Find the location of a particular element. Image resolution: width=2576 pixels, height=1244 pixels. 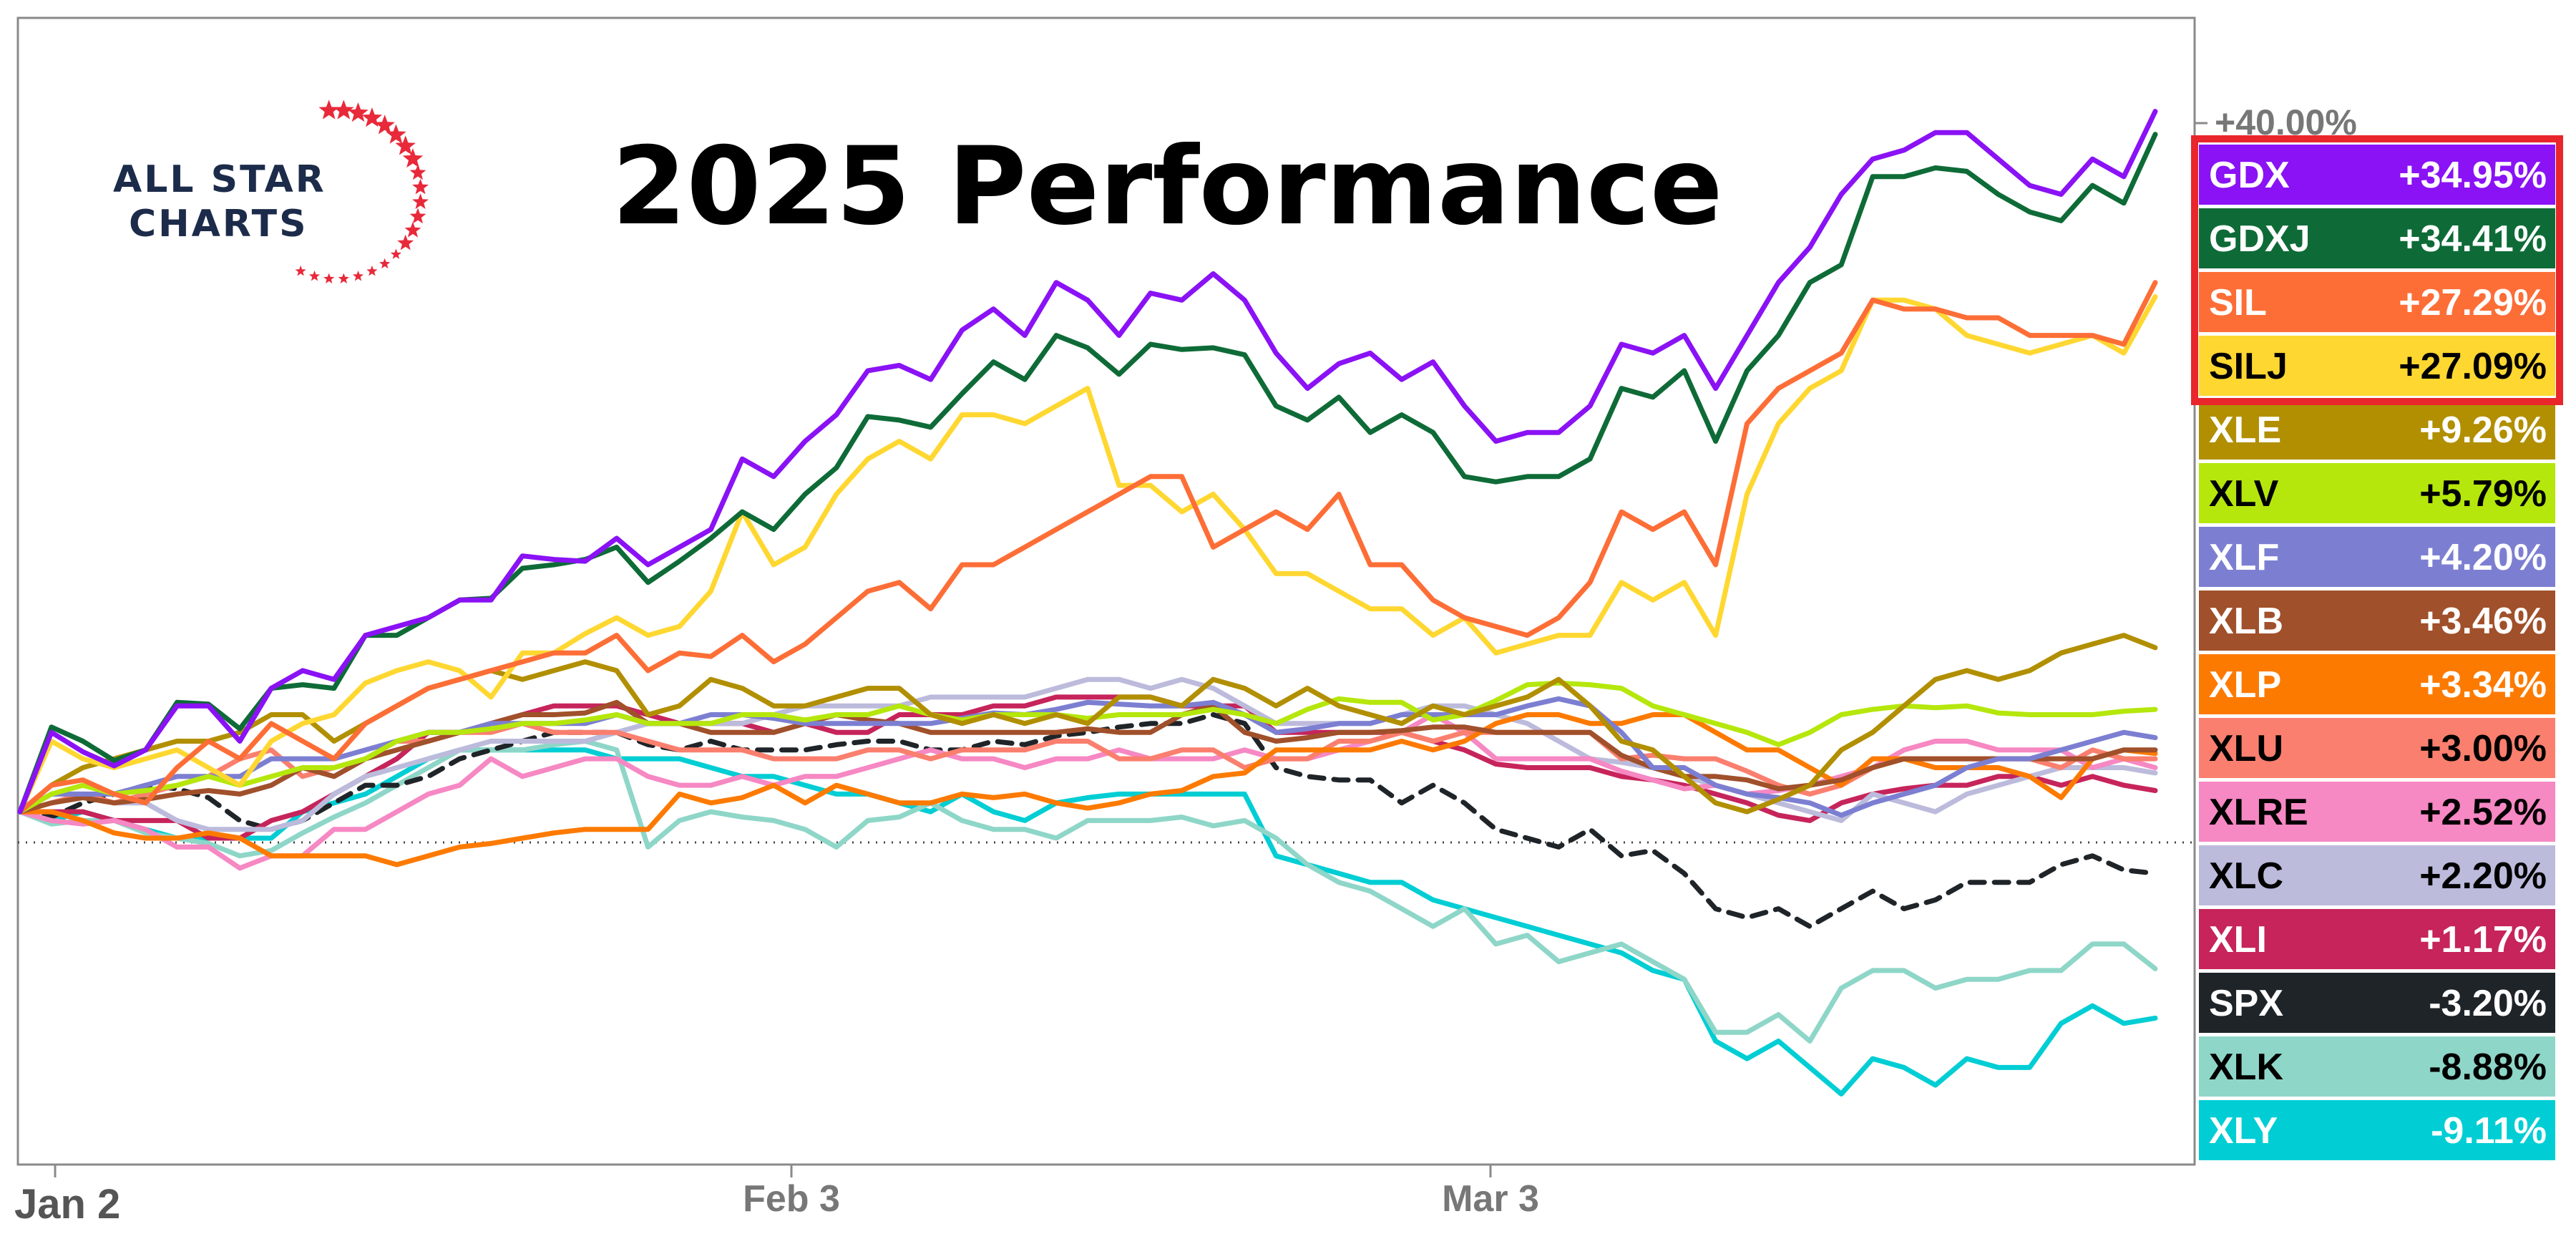

legend-item-xlf: XLF +4.20% is located at coordinates (2377, 557).